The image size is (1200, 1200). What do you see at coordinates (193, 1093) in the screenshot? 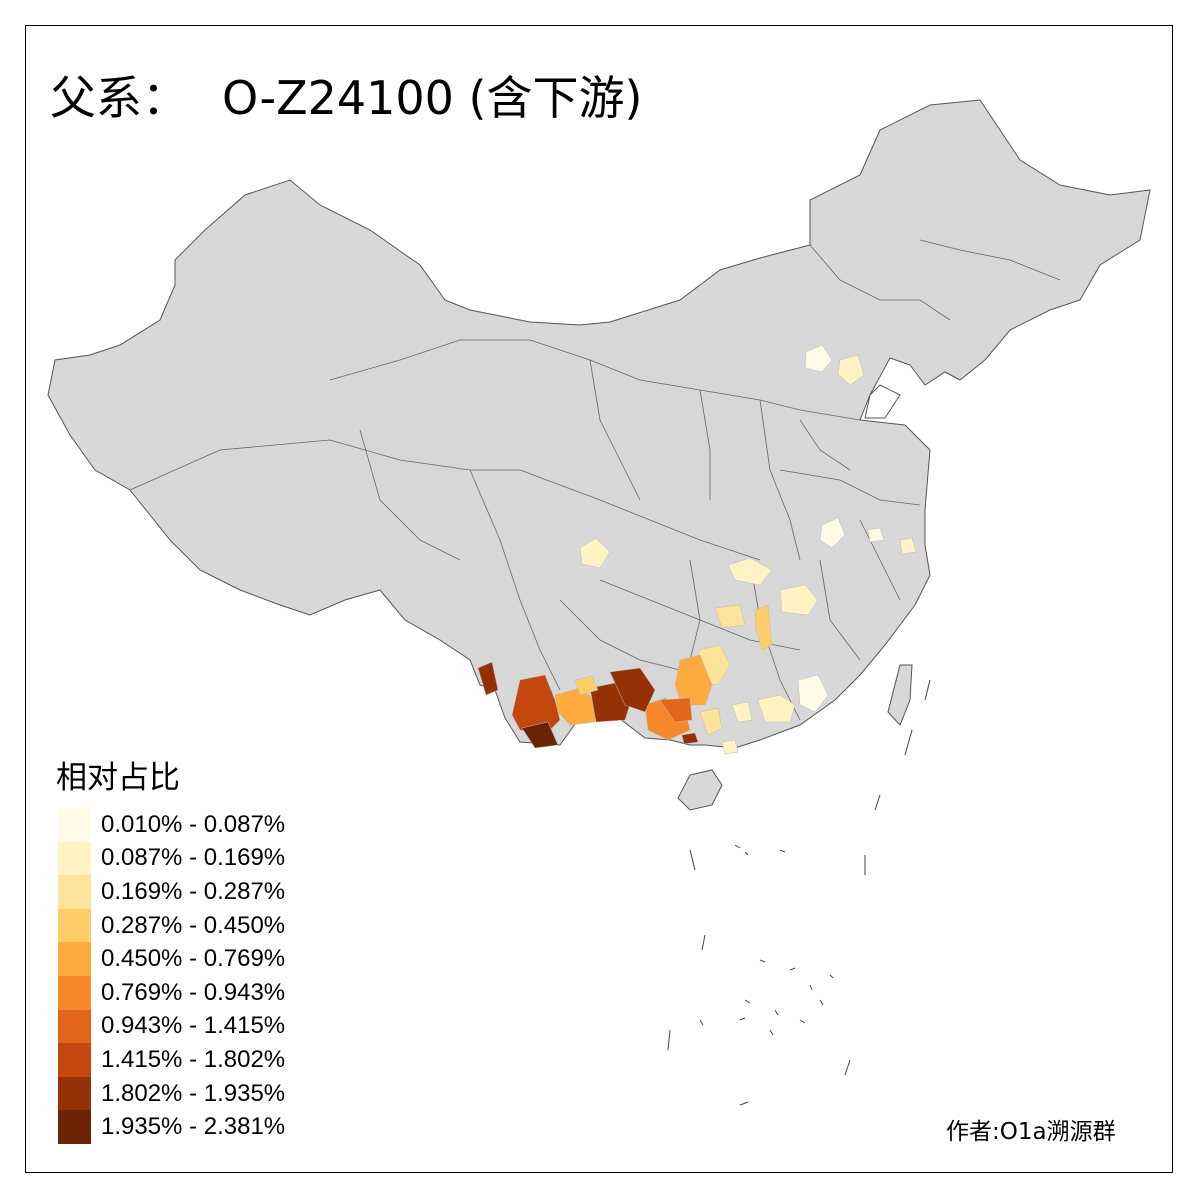
I see `legend-label: 1.802% - 1.935%` at bounding box center [193, 1093].